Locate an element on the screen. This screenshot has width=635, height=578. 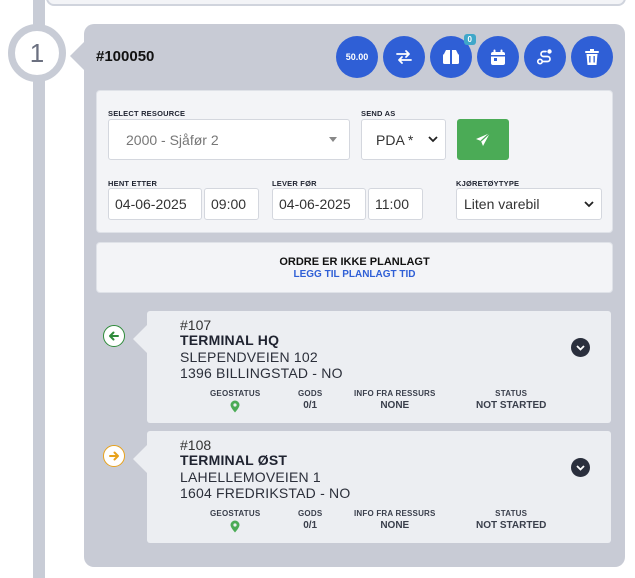
send-as-select: PDA * is located at coordinates (403, 139).